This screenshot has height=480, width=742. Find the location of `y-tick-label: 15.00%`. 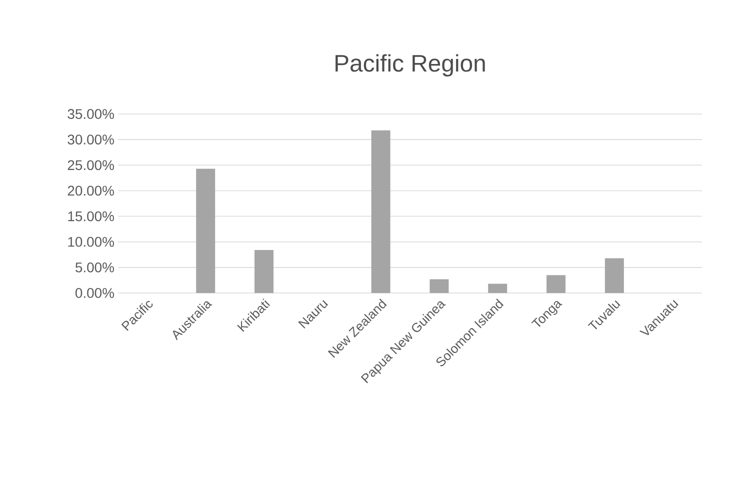

y-tick-label: 15.00% is located at coordinates (91, 216).